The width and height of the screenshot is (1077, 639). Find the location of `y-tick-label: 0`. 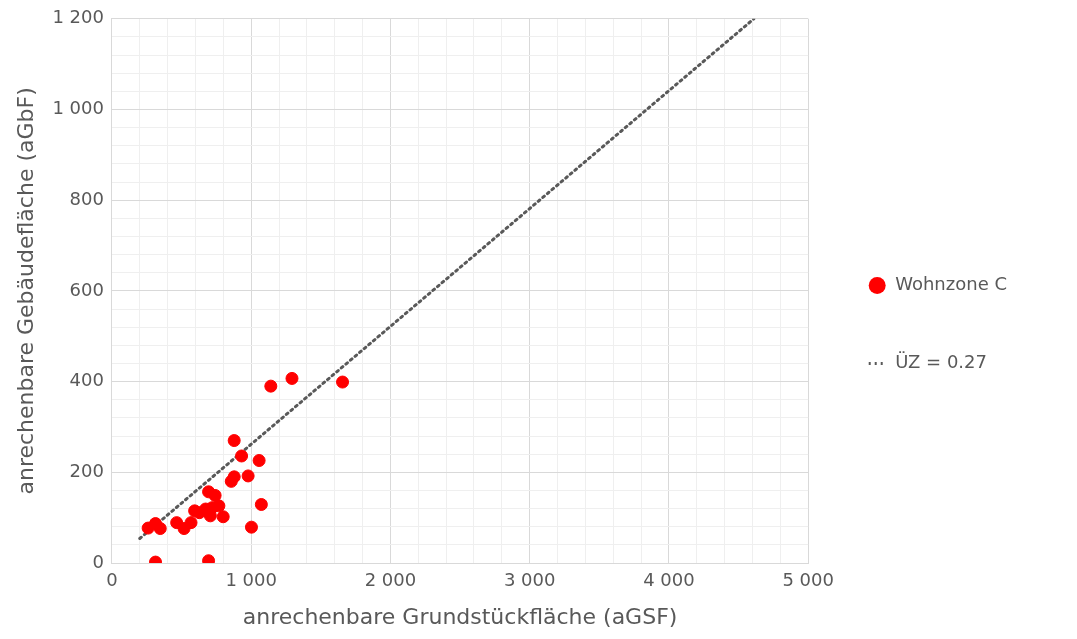

y-tick-label: 0 is located at coordinates (98, 561).